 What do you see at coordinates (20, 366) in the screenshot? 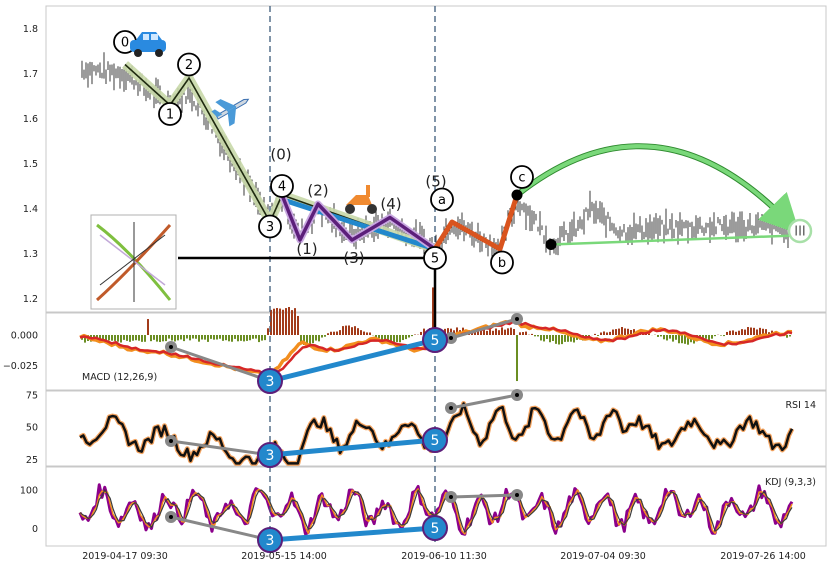
I see `macd-y-tick-label: −0.025` at bounding box center [20, 366].